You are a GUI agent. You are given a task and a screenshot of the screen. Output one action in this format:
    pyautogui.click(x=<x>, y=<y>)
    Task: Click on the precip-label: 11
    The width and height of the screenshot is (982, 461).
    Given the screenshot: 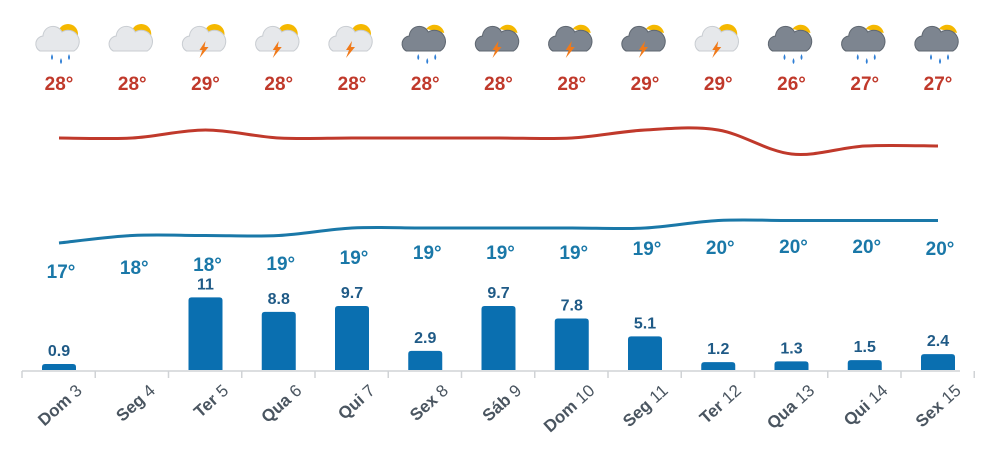 What is the action you would take?
    pyautogui.click(x=205, y=284)
    